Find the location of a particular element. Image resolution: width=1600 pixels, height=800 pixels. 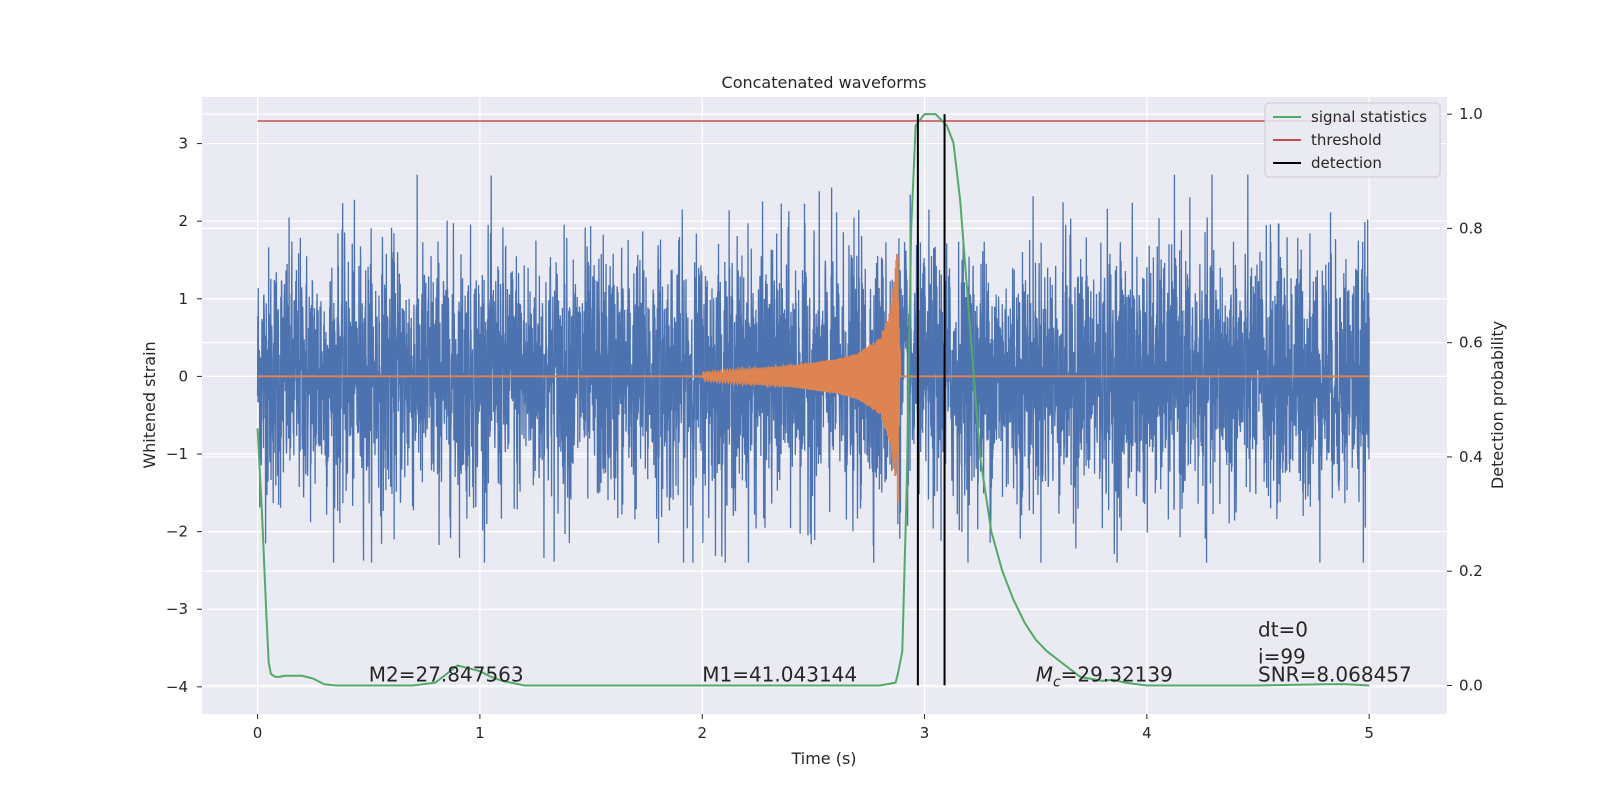

y-left-tick-label: −1 is located at coordinates (177, 454).